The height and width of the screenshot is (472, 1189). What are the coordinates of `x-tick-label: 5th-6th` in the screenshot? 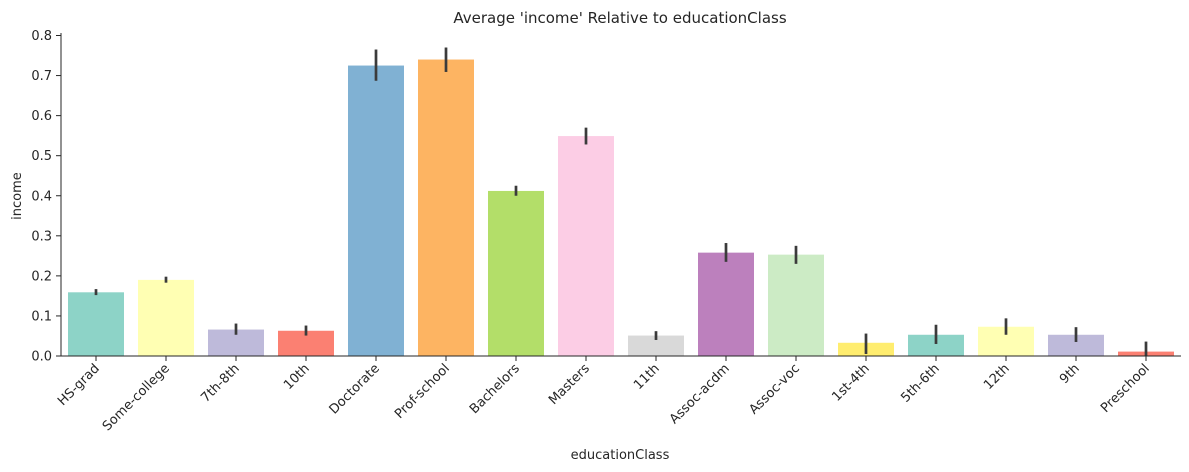 It's located at (920, 383).